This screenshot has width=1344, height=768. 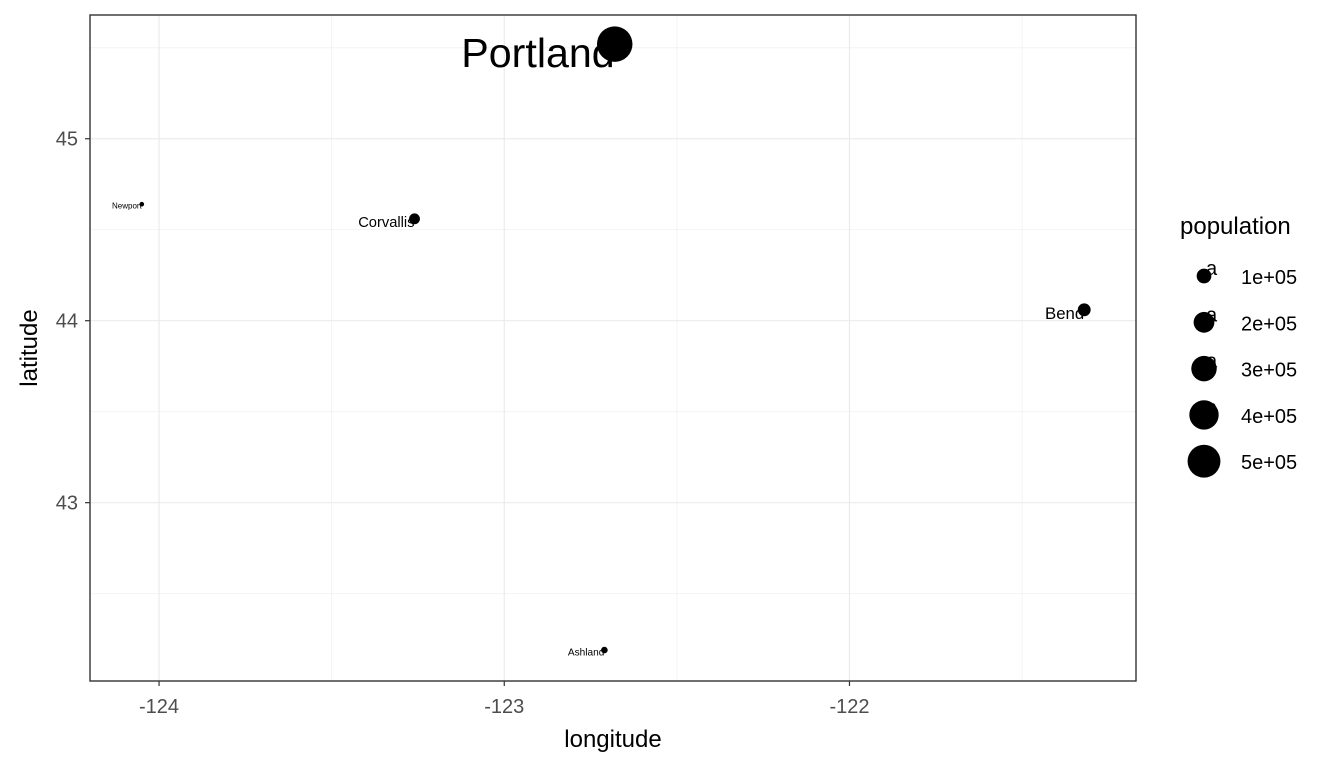 I want to click on y-tick-label: 43, so click(x=67, y=504).